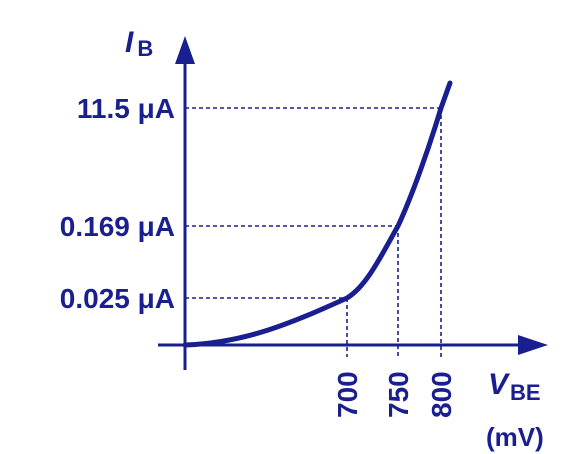  What do you see at coordinates (525, 392) in the screenshot?
I see `x-axis-subscript: BE` at bounding box center [525, 392].